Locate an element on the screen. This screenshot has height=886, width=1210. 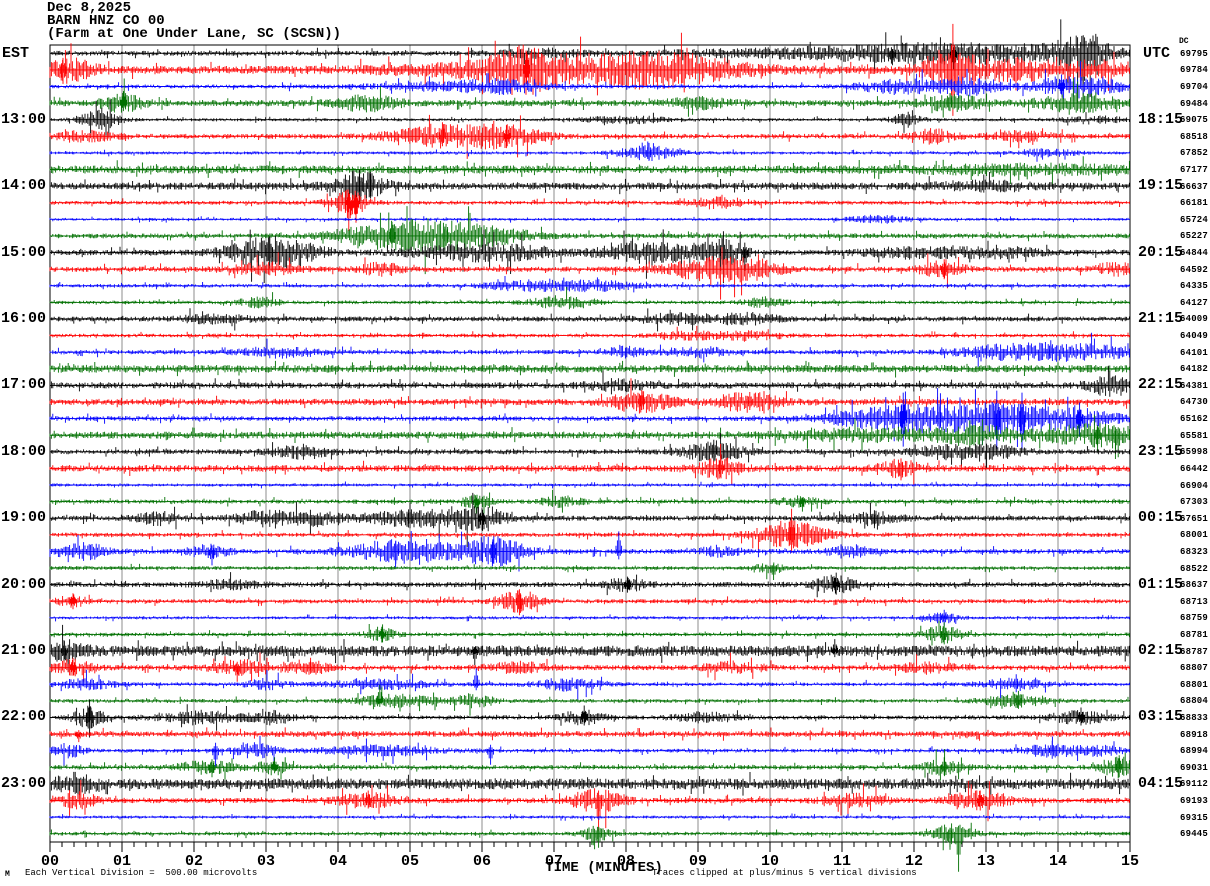
est-hour-label: 18:00 is located at coordinates (23, 451).